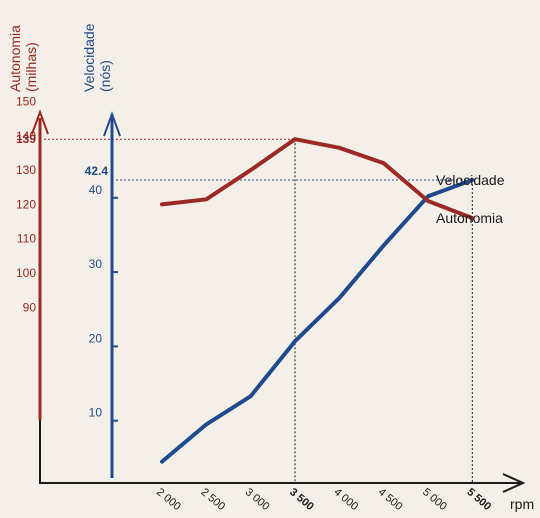  Describe the element at coordinates (26, 273) in the screenshot. I see `autonomia-tick-label: 100` at that location.